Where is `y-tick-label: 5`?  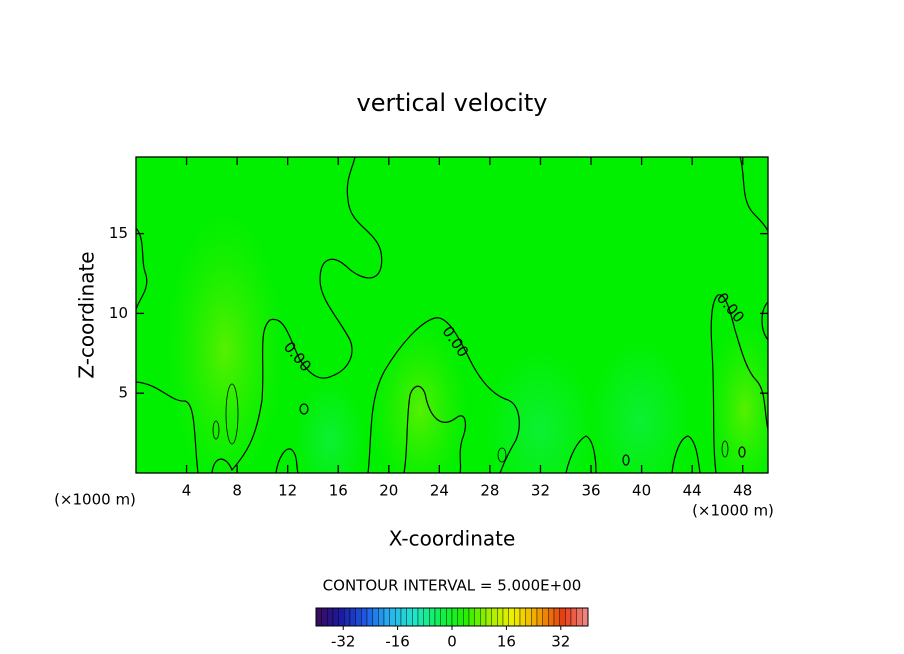 y-tick-label: 5 is located at coordinates (123, 393).